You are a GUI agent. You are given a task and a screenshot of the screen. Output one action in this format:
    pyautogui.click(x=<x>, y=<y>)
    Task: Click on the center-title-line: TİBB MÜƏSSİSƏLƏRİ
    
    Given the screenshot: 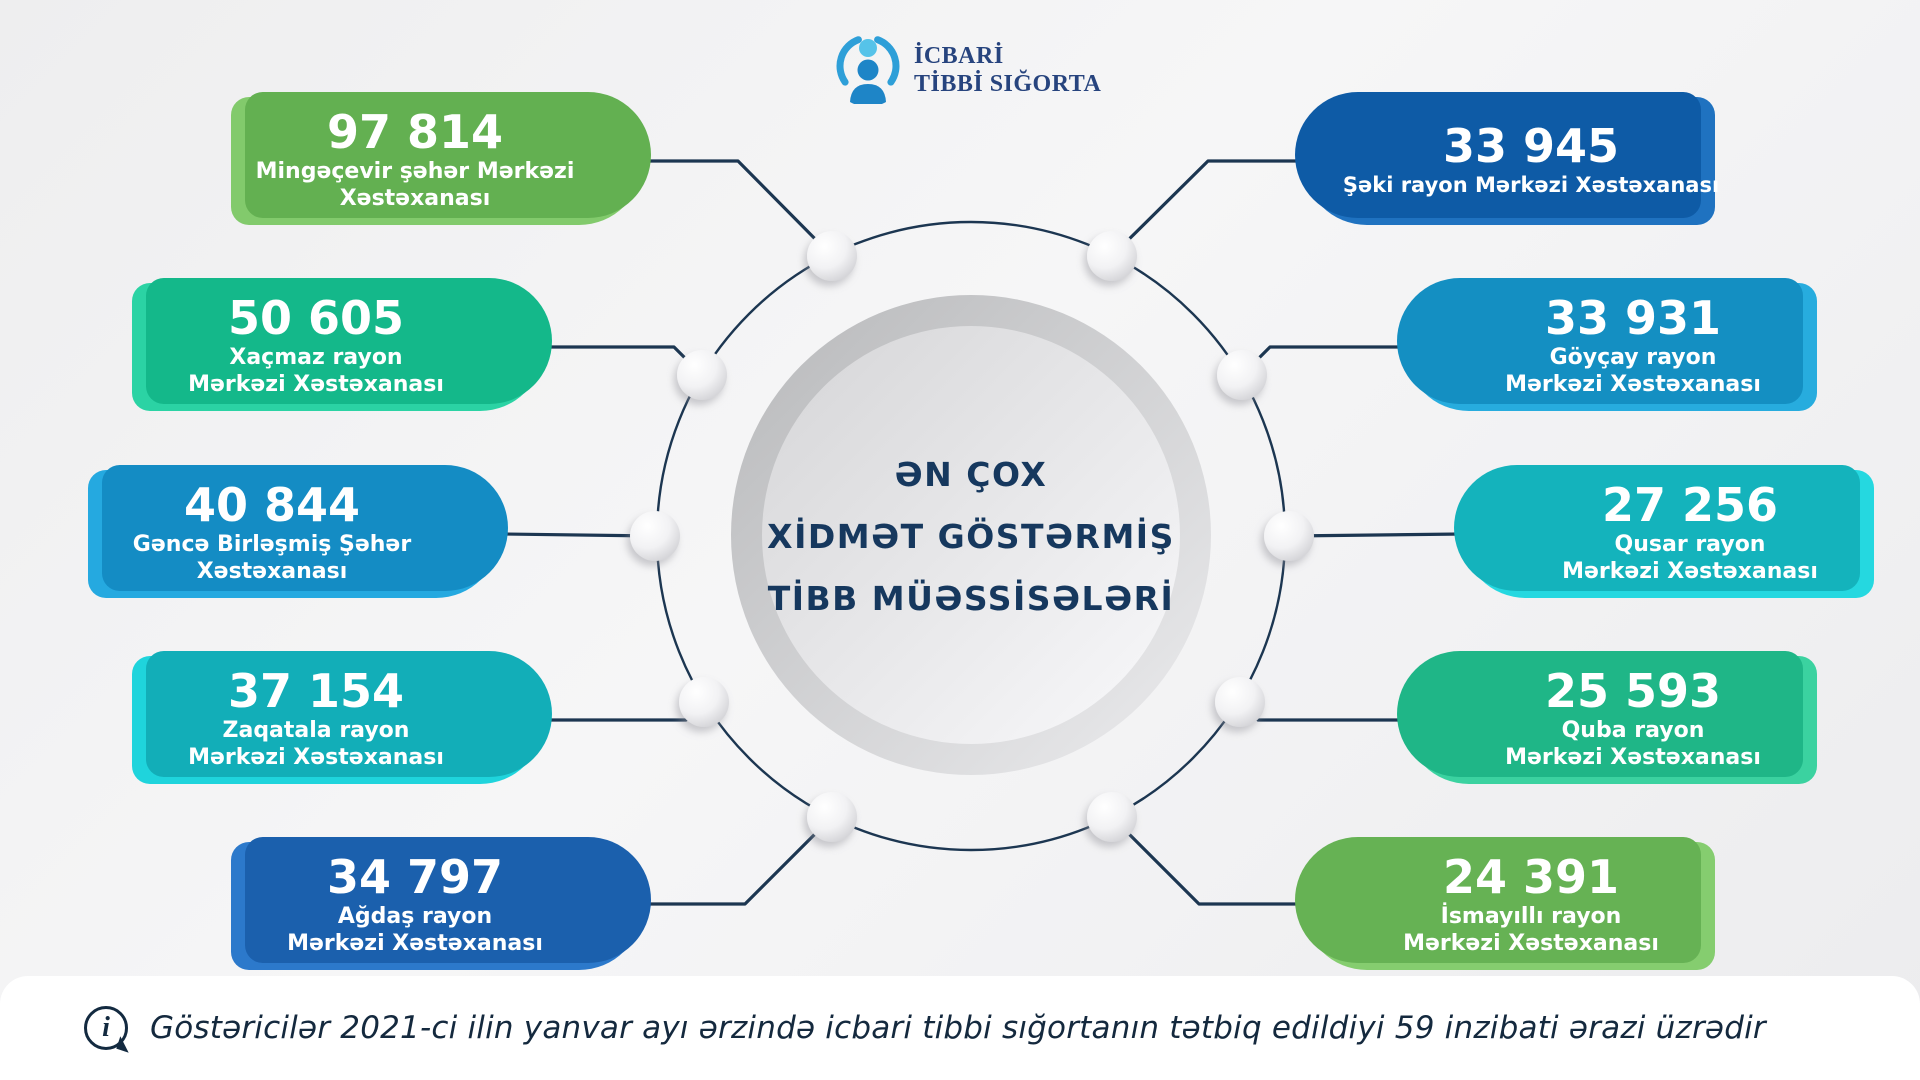 What is the action you would take?
    pyautogui.click(x=971, y=598)
    